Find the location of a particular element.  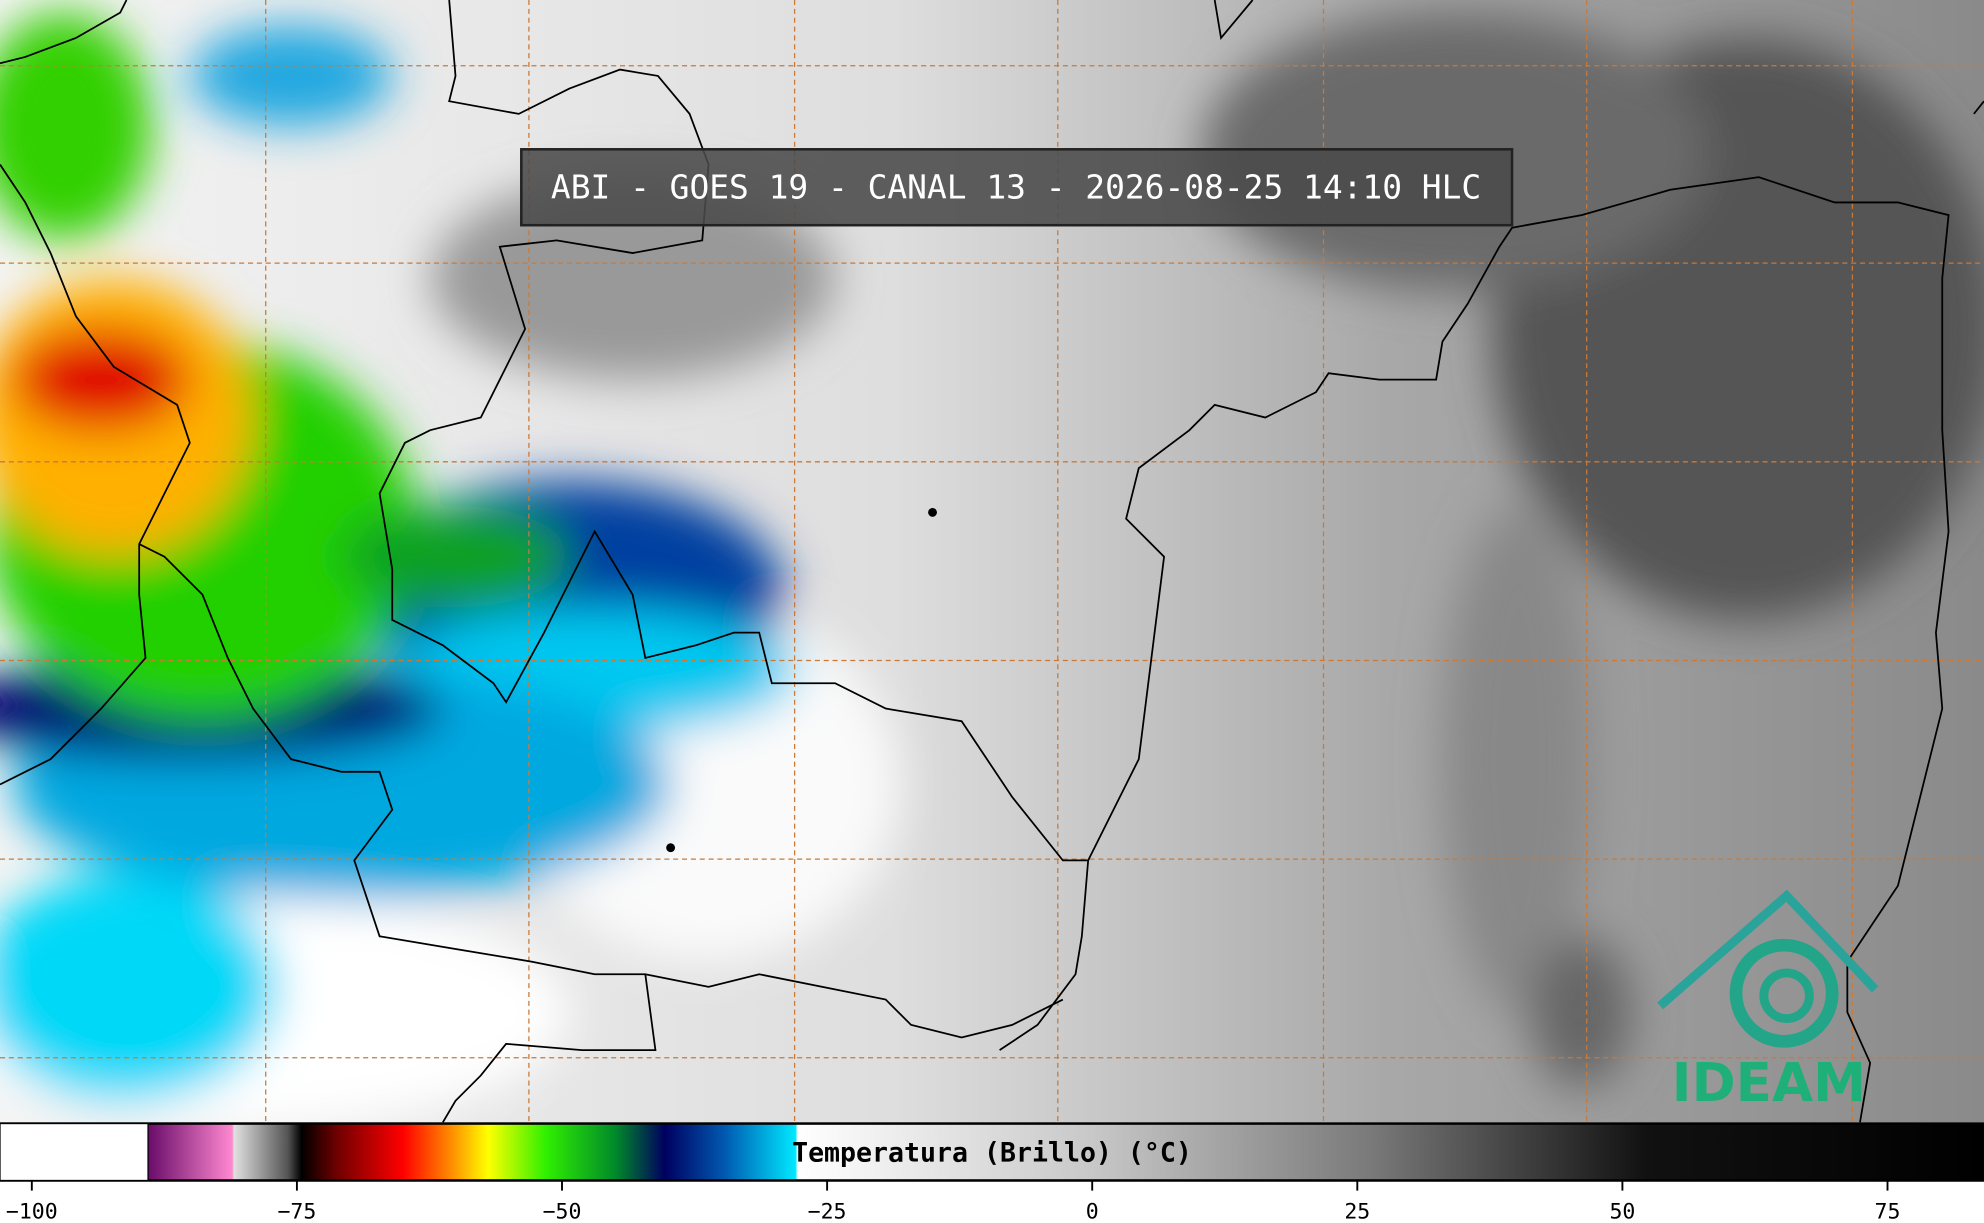

colorbar-tick-label: 50 is located at coordinates (1622, 1211).